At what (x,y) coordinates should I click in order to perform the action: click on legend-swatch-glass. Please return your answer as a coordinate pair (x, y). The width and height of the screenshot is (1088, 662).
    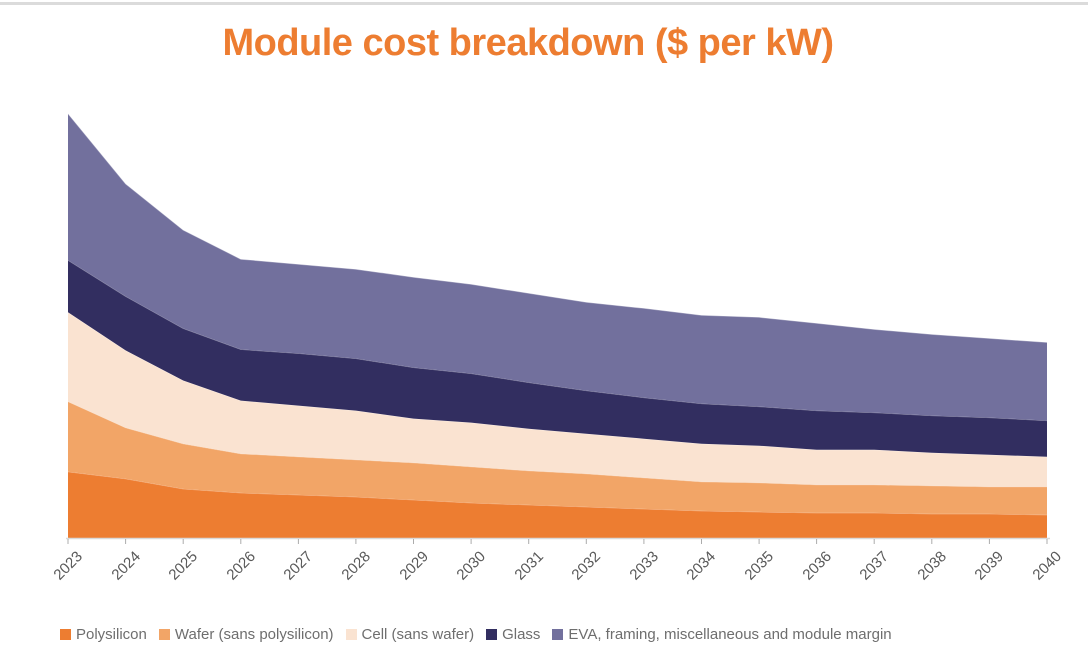
    Looking at the image, I should click on (492, 634).